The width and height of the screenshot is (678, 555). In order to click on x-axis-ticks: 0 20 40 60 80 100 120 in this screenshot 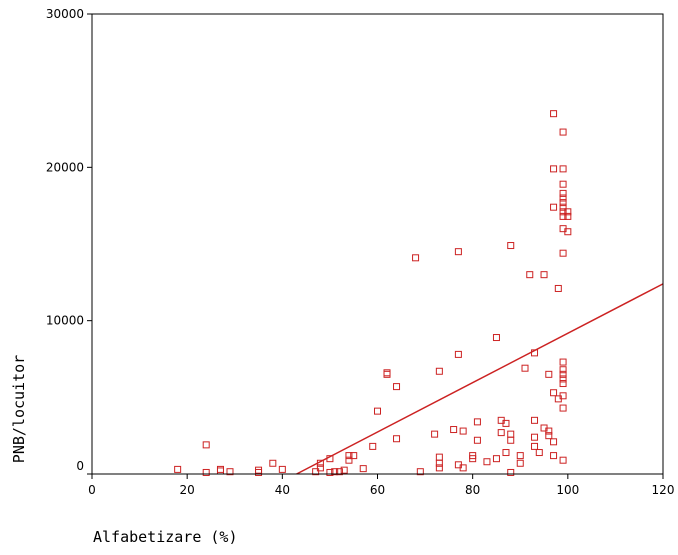, I will do `click(381, 485)`.